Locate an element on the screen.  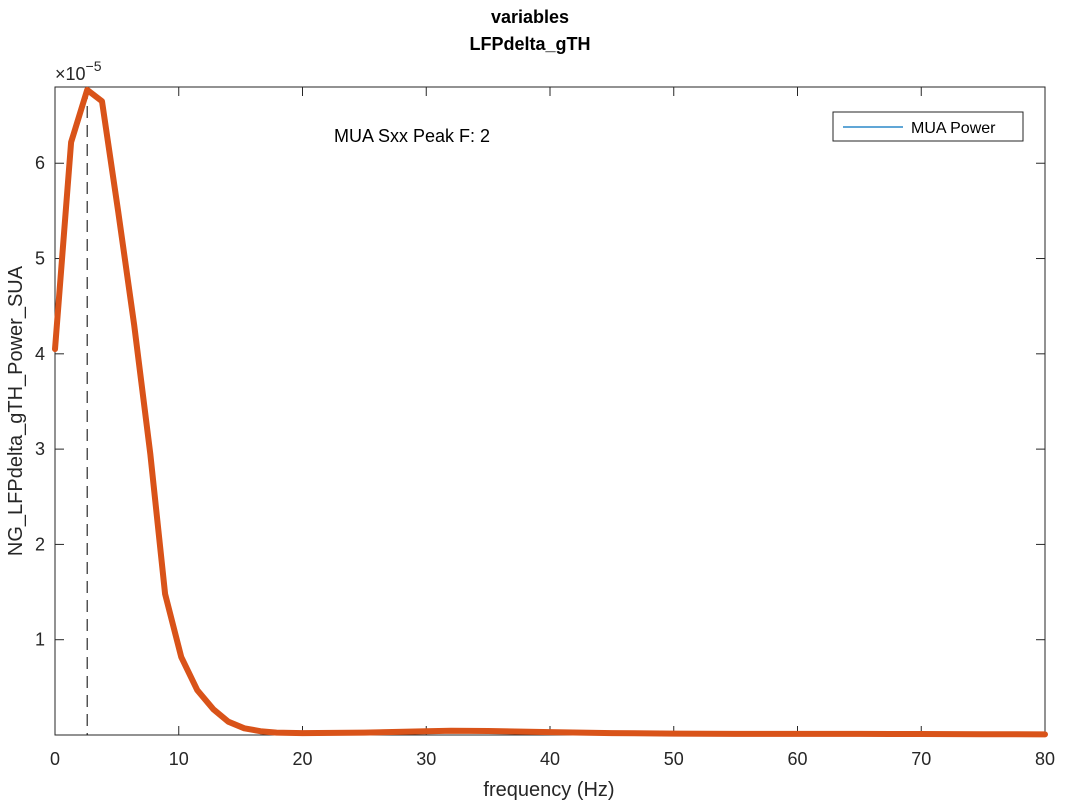
legend: MUA Power is located at coordinates (928, 126).